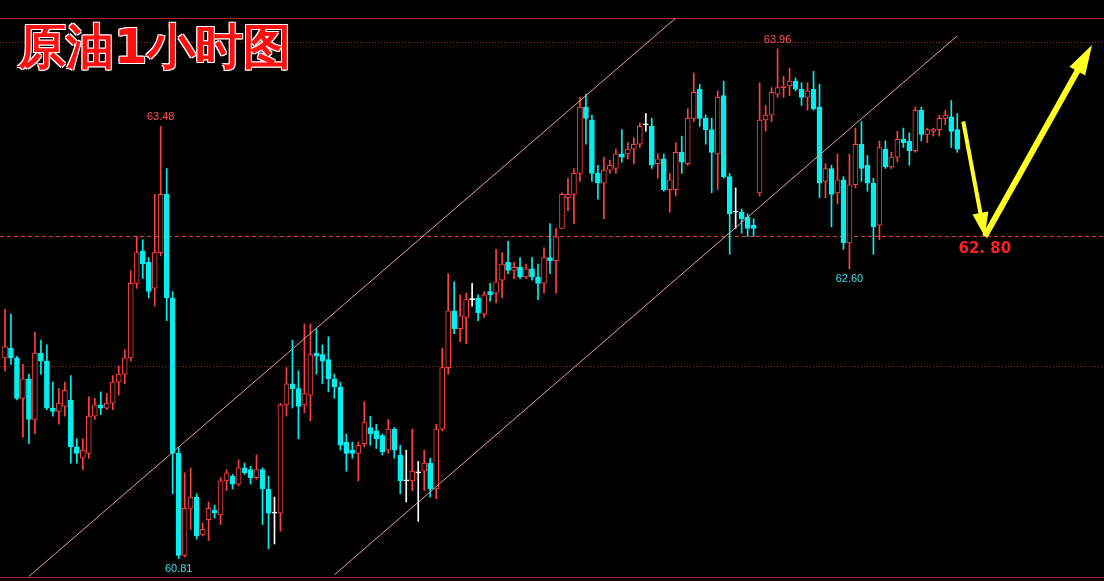  I want to click on annotation: 63.48, so click(160, 117).